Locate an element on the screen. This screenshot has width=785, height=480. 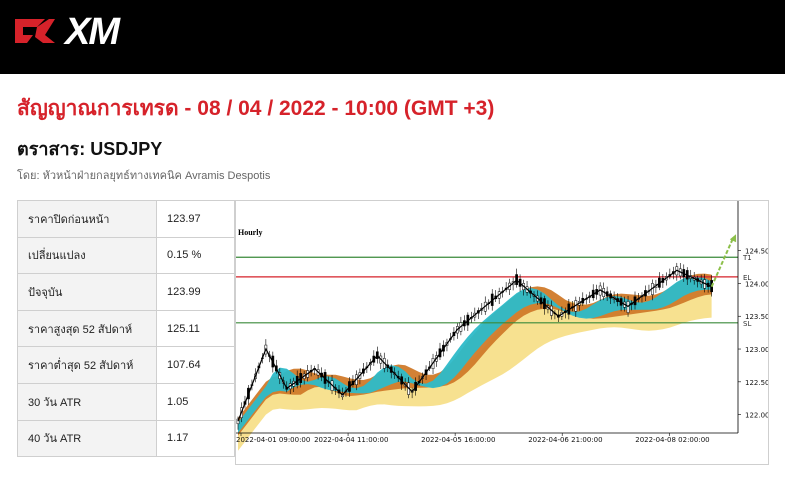
stats-label: 40 วัน ATR is located at coordinates (87, 438).